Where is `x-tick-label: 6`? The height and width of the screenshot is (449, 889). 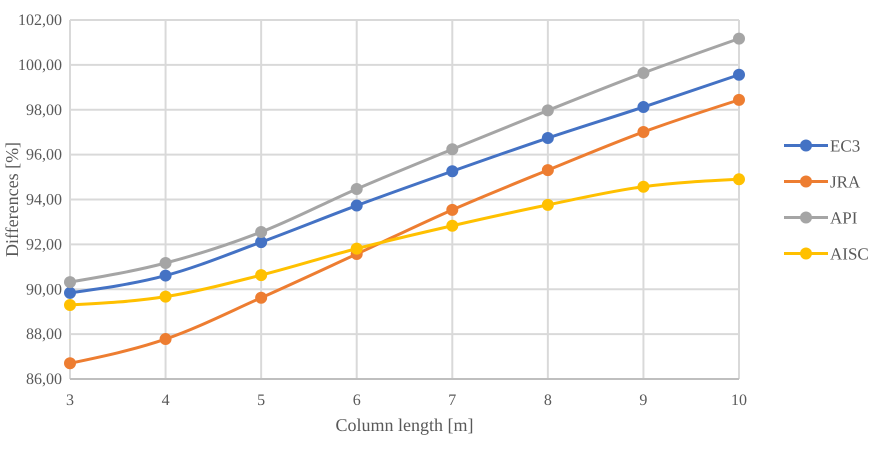 x-tick-label: 6 is located at coordinates (356, 400).